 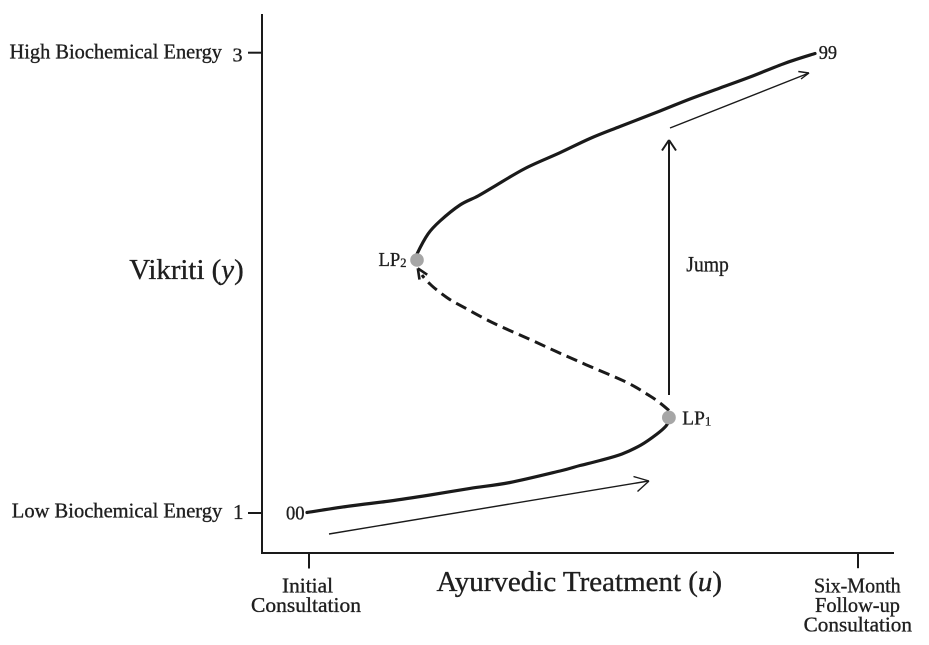 What do you see at coordinates (580, 582) in the screenshot?
I see `svg-text: Ayurvedic Treatment (u)` at bounding box center [580, 582].